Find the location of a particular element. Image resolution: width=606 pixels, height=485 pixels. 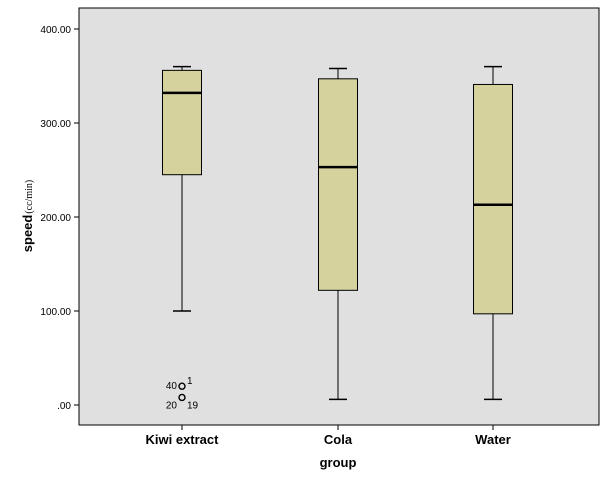

x-tick-label: Cola is located at coordinates (338, 439).